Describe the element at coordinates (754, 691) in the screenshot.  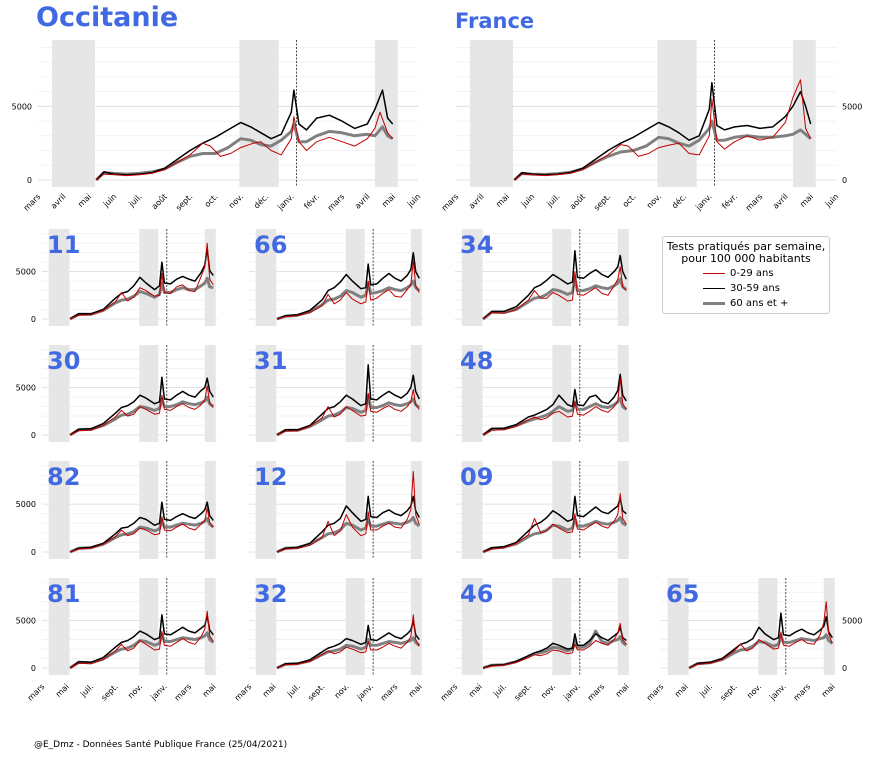
I see `panel-65-xtick-label: nov.` at that location.